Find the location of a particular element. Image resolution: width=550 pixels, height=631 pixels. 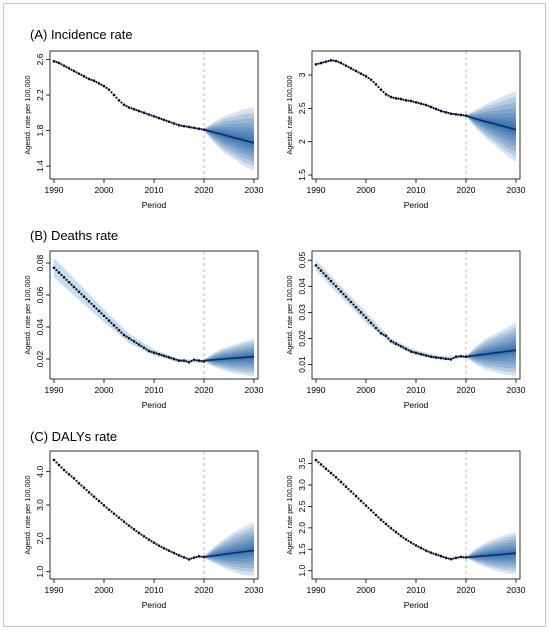

y-tick-label: 3.0 is located at coordinates (40, 505).